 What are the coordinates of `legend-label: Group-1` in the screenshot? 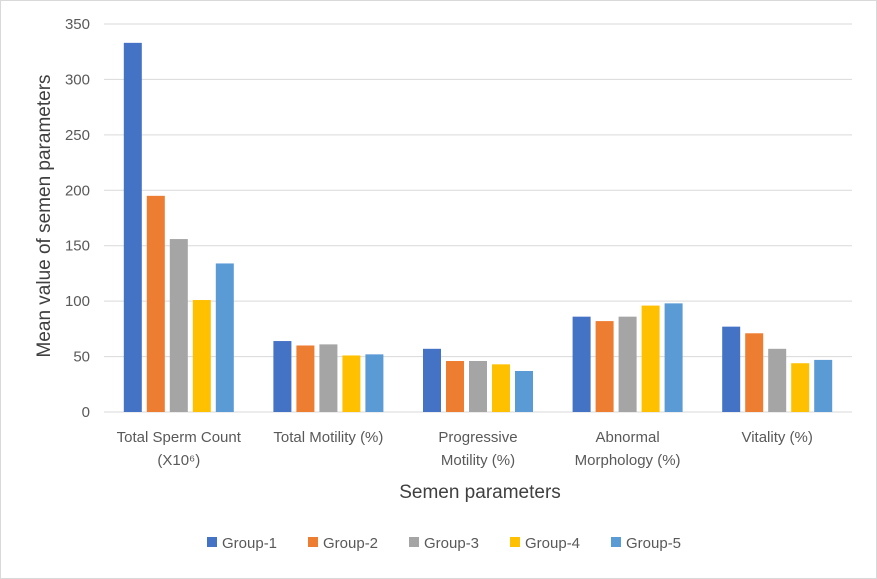 It's located at (249, 543).